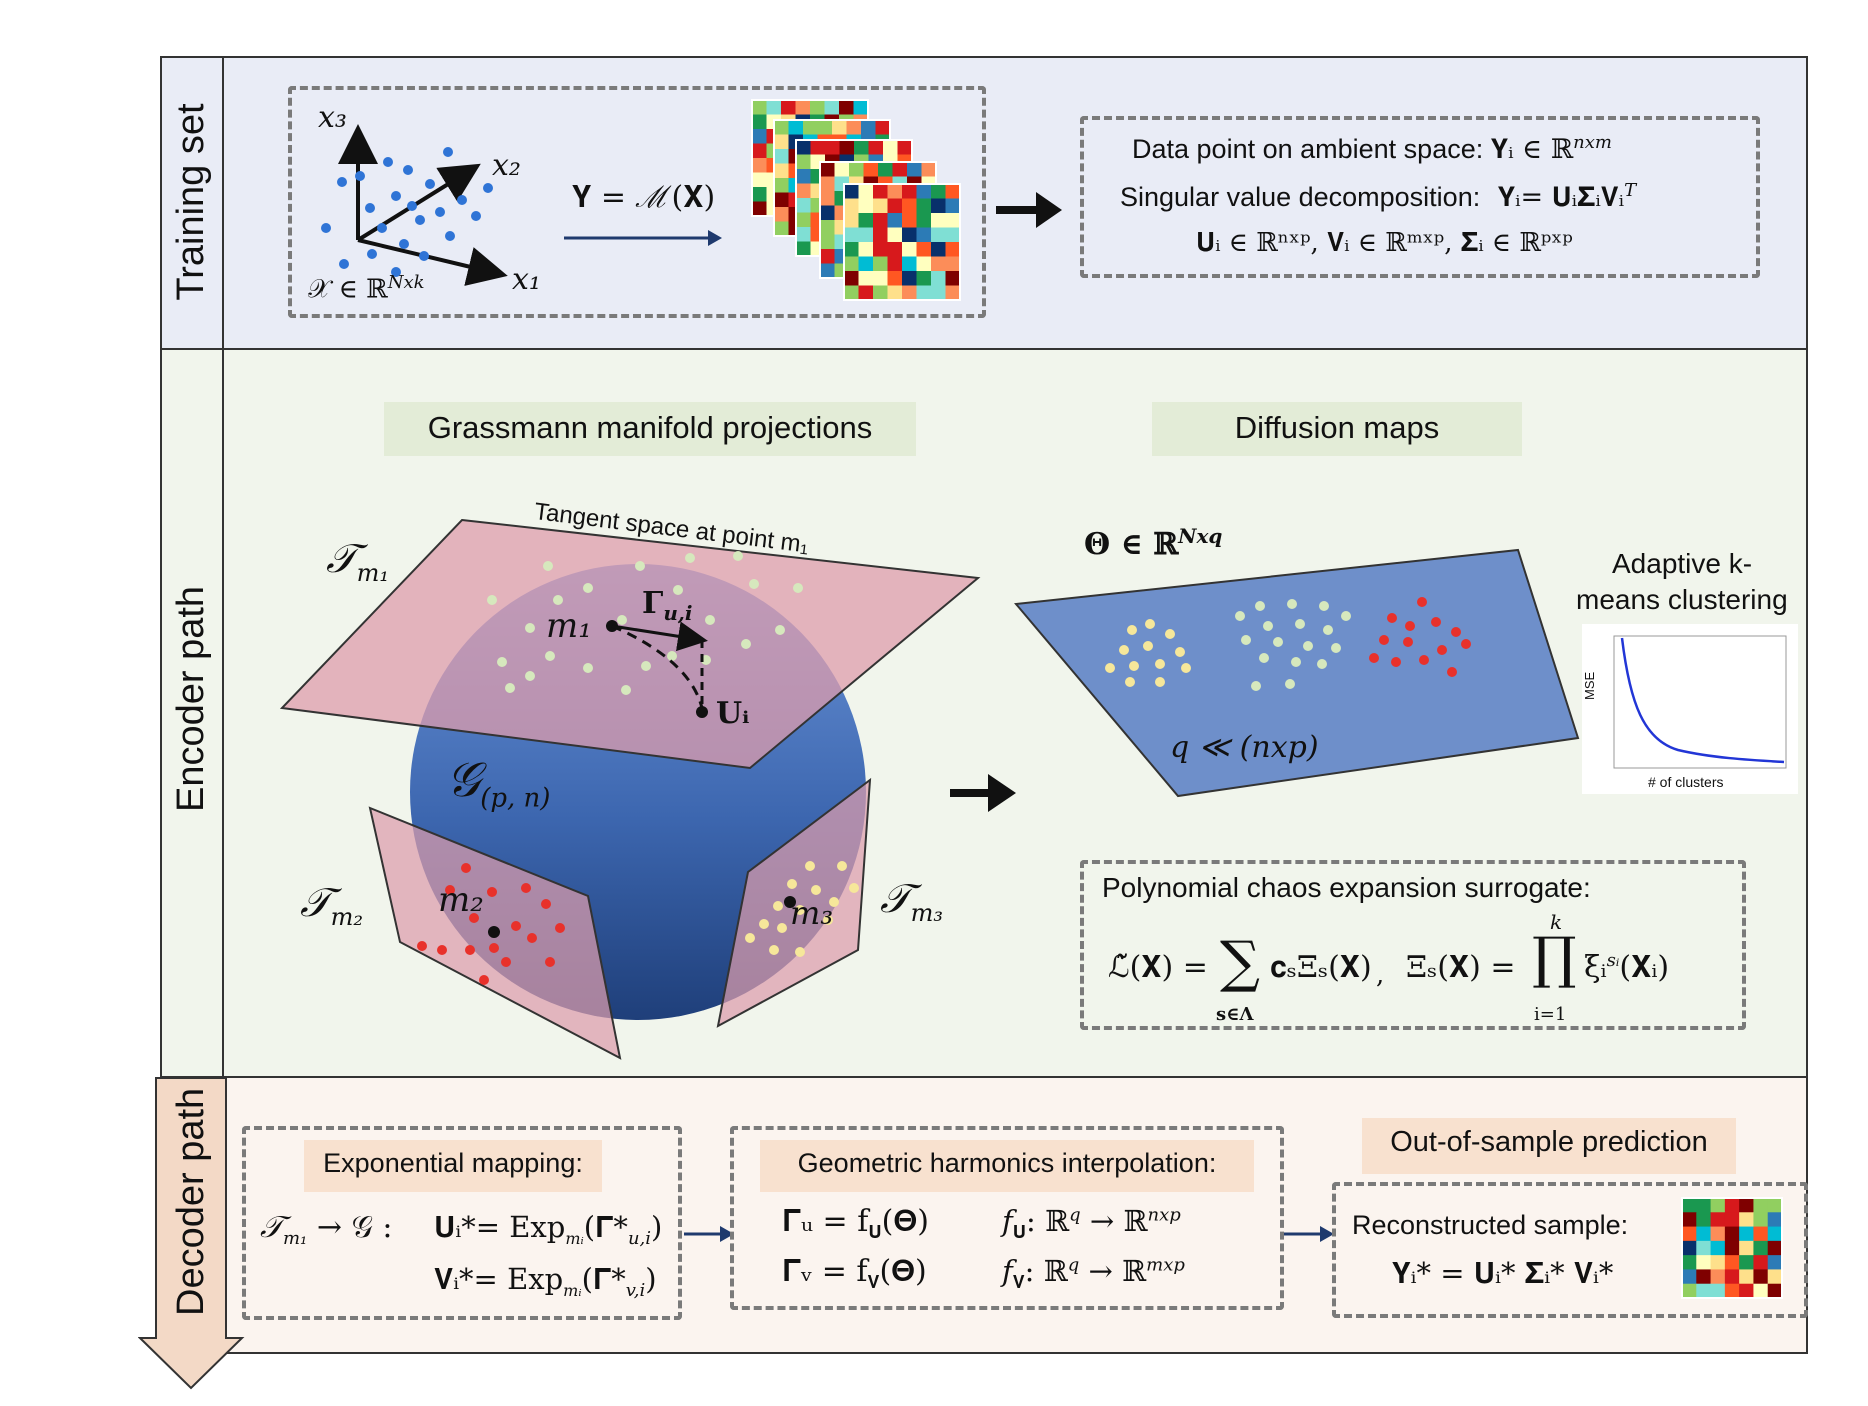  Describe the element at coordinates (191, 1201) in the screenshot. I see `decoder-section-label: Decoder path` at that location.